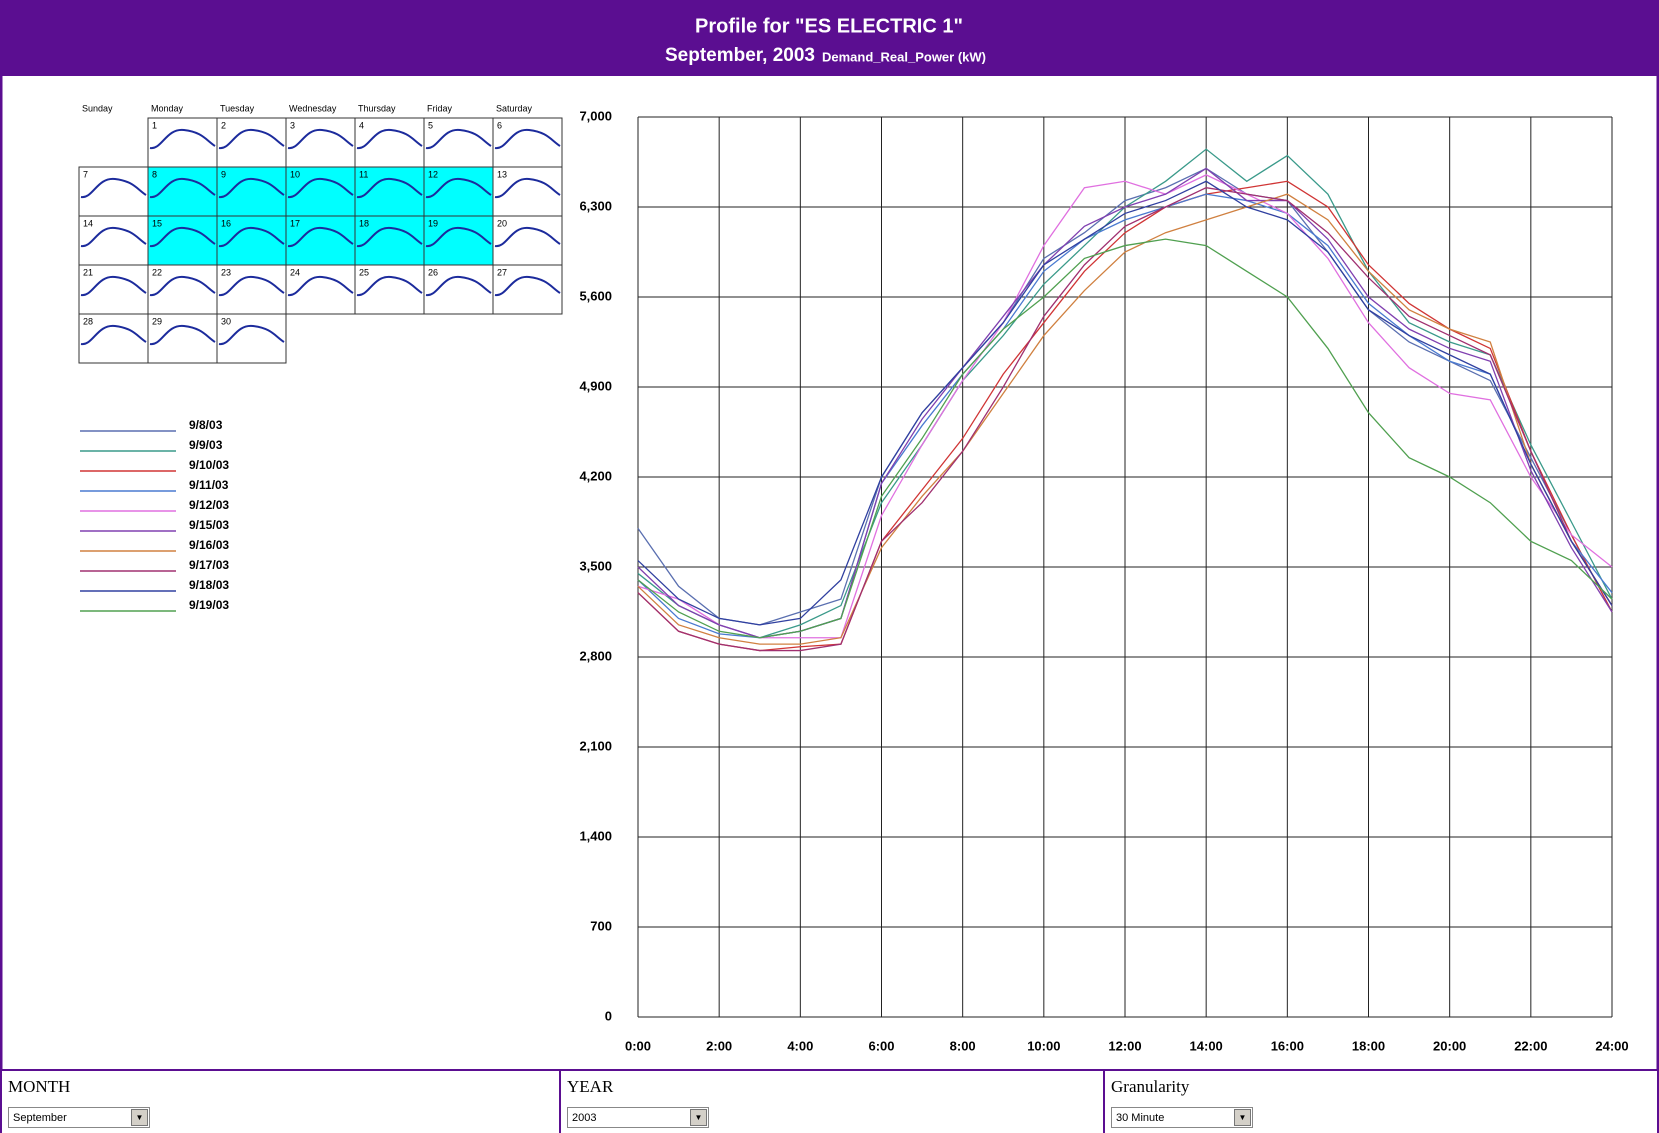  I want to click on day-number: 2, so click(223, 125).